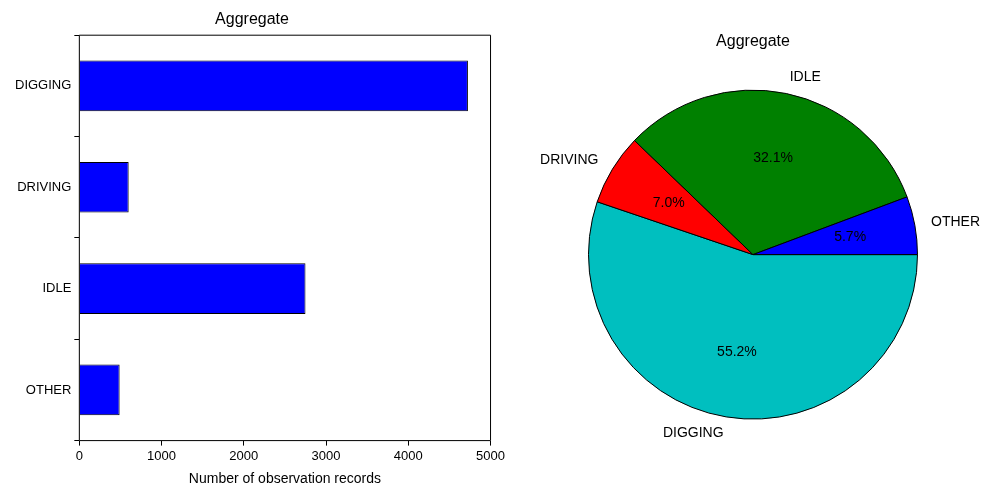 This screenshot has width=1008, height=500. I want to click on slice-label: DRIVING, so click(569, 159).